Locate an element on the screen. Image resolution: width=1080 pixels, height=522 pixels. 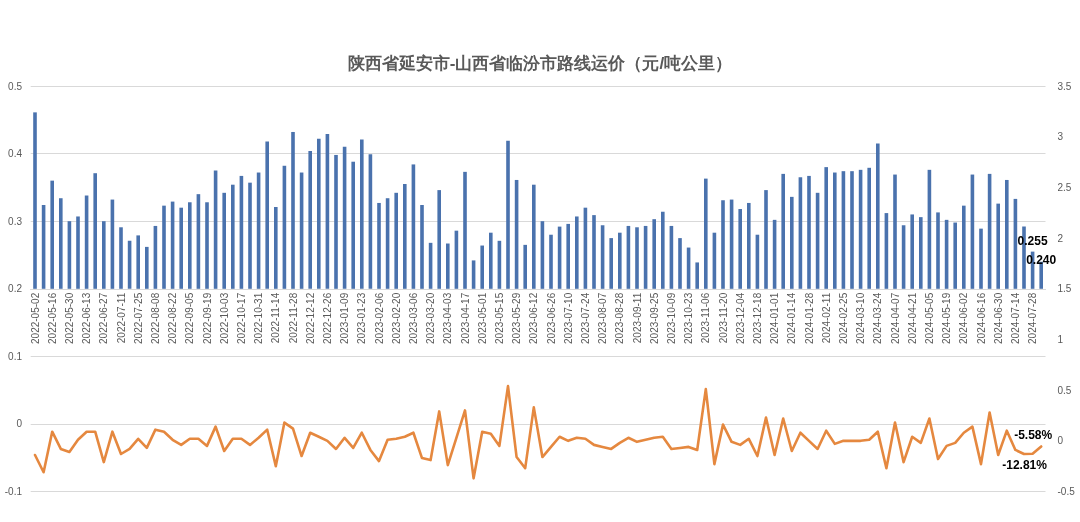
x-tick-label: 2024-02-25 is located at coordinates (843, 318).